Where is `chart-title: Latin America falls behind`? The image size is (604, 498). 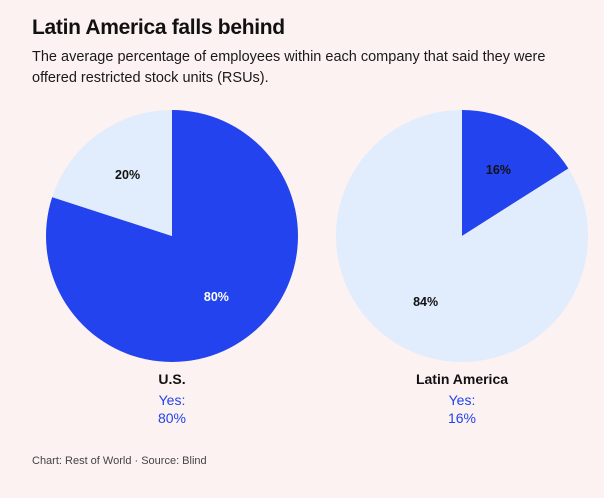
chart-title: Latin America falls behind is located at coordinates (158, 27).